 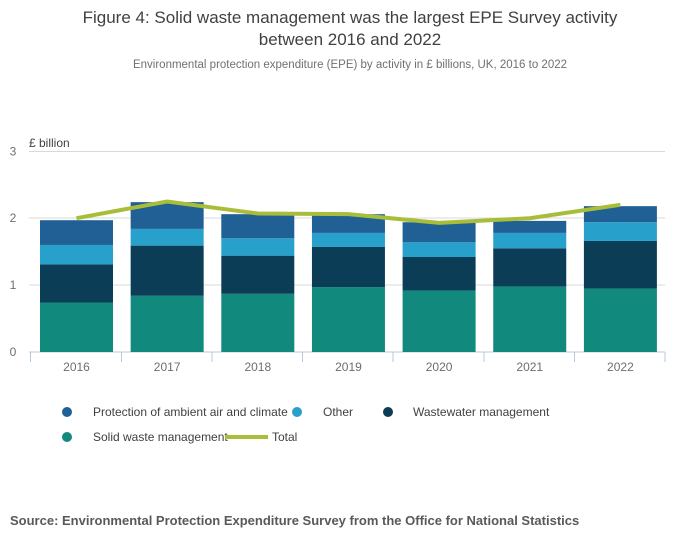 What do you see at coordinates (160, 437) in the screenshot?
I see `legend-label: Solid waste management` at bounding box center [160, 437].